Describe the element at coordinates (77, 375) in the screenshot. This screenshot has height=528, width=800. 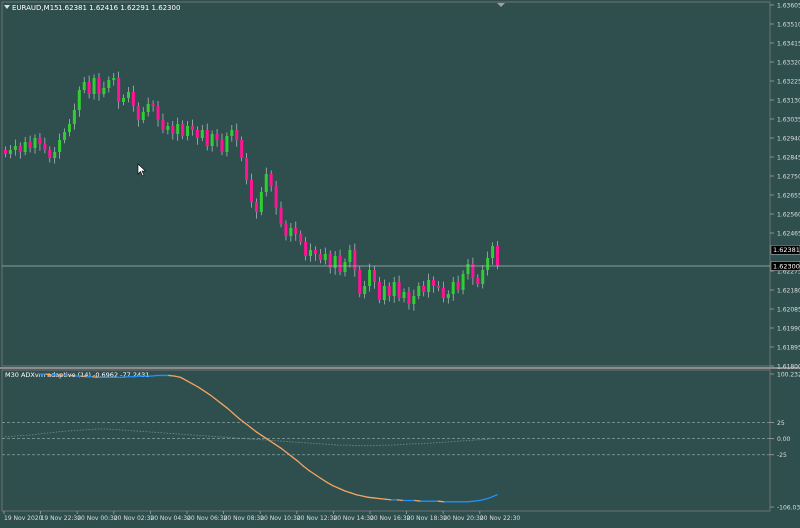
I see `indicator-label: M30 ADXvm adaptive (14) -0.6962 -77.2431` at that location.